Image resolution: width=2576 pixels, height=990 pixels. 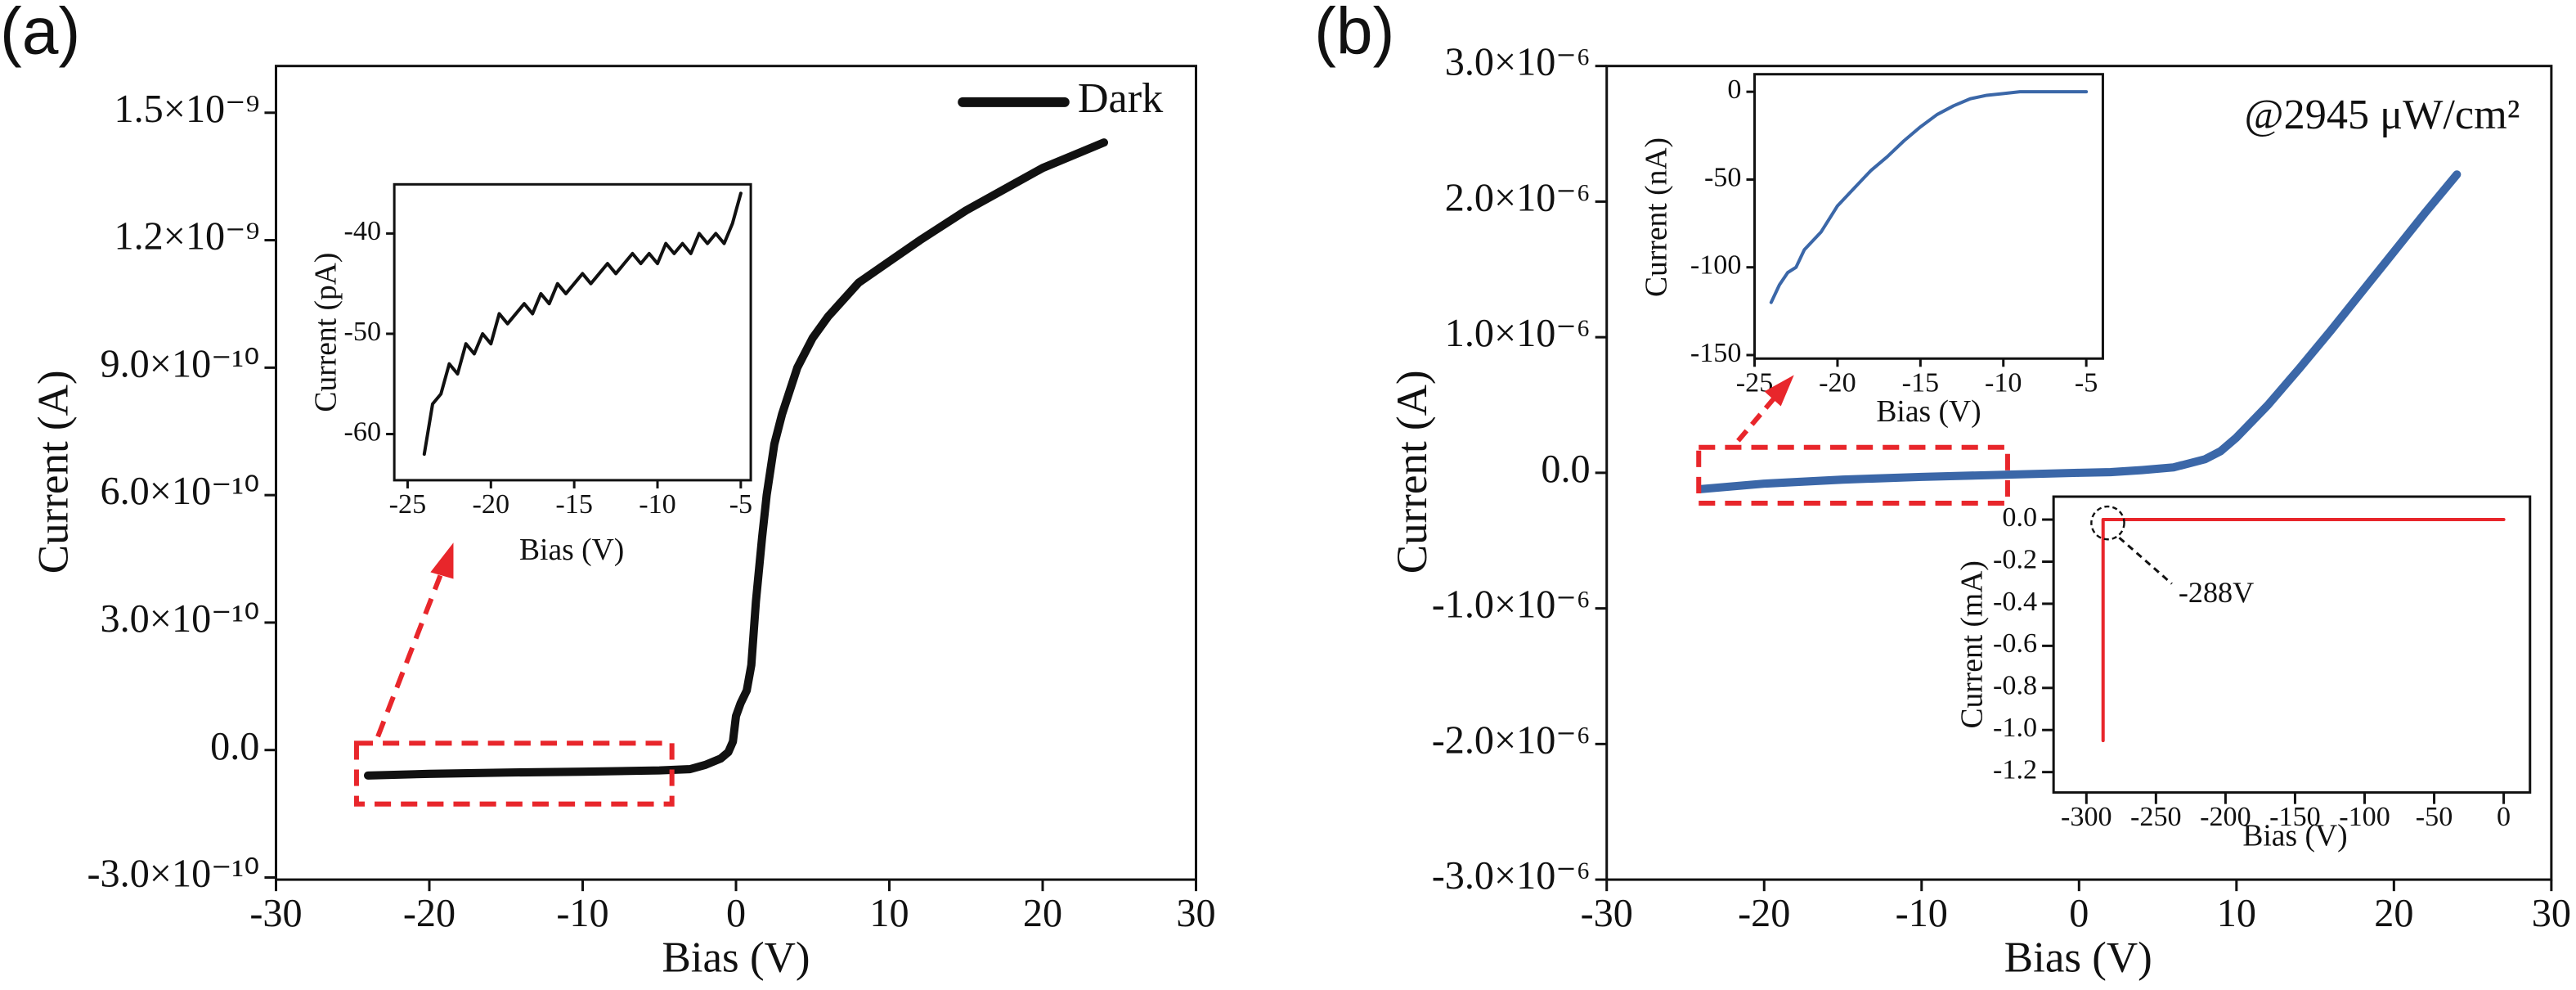 I want to click on x-tick-label: -150, so click(x=2295, y=817).